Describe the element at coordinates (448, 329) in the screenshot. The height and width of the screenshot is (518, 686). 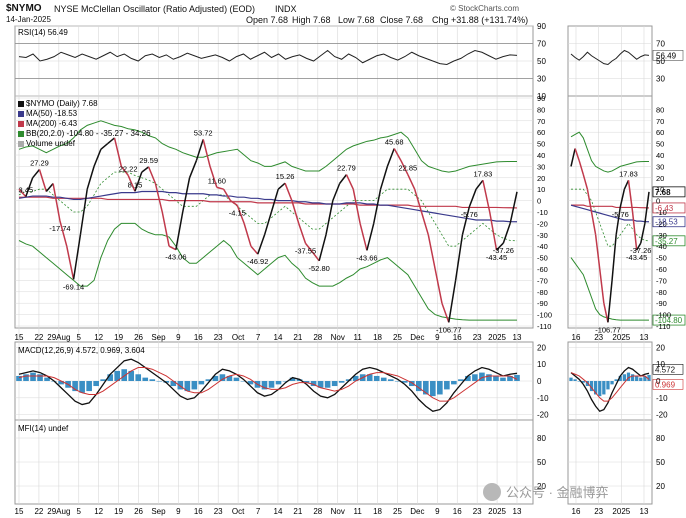
I see `price-annotation: -106.77` at that location.